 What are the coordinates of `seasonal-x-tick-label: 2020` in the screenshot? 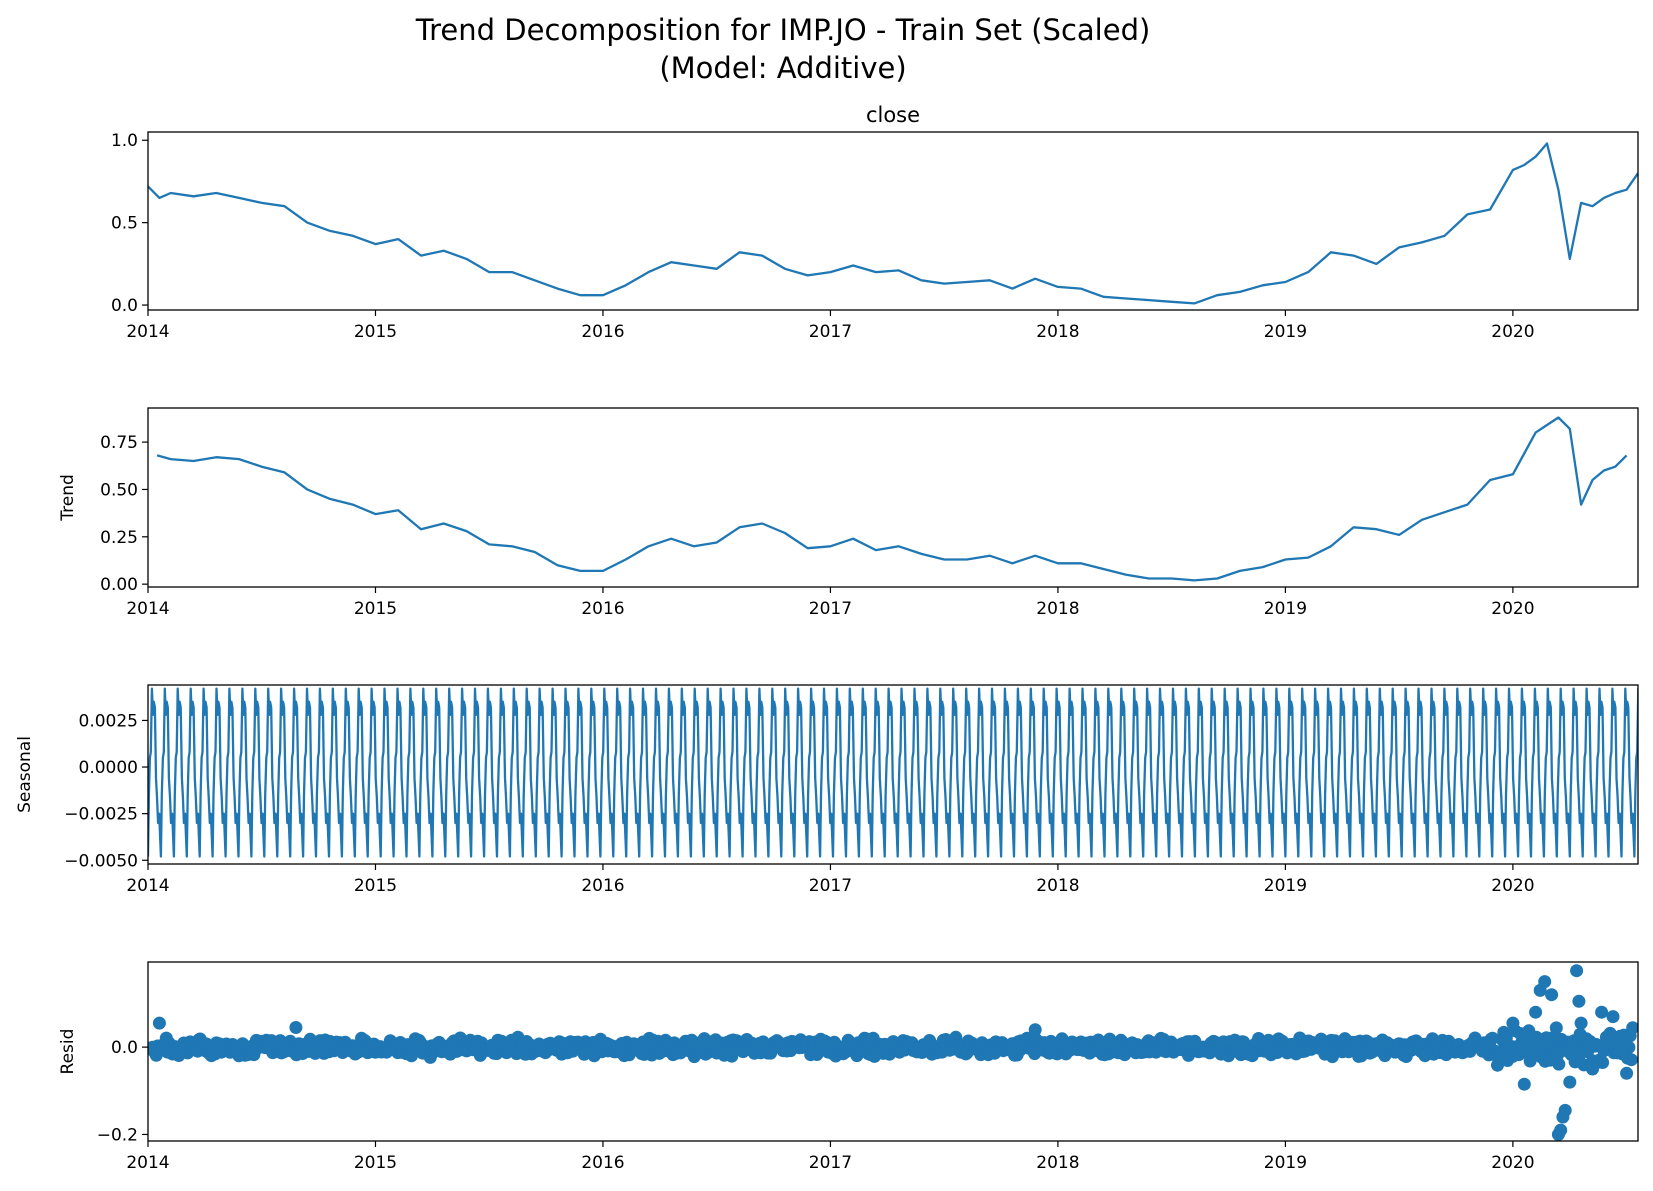 It's located at (1512, 886).